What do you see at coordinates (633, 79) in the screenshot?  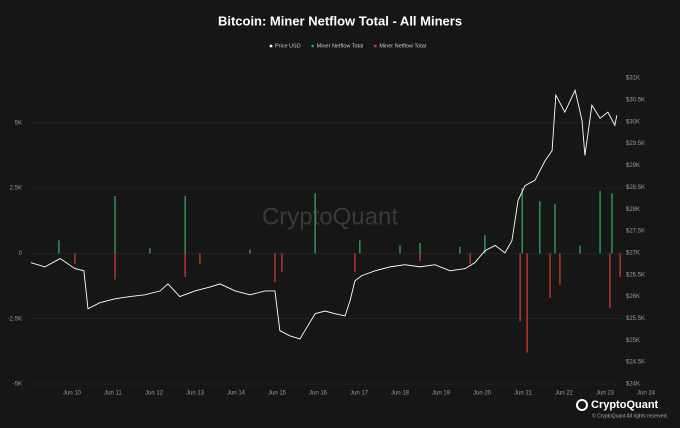 I see `y2-tick-label: $31K` at bounding box center [633, 79].